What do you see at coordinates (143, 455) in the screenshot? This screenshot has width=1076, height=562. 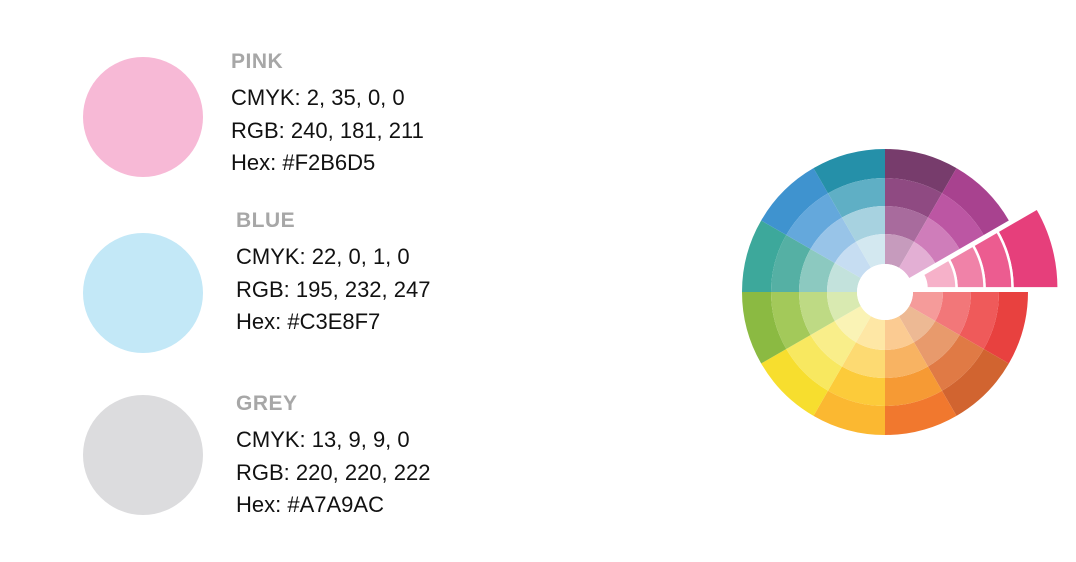 I see `grey-swatch` at bounding box center [143, 455].